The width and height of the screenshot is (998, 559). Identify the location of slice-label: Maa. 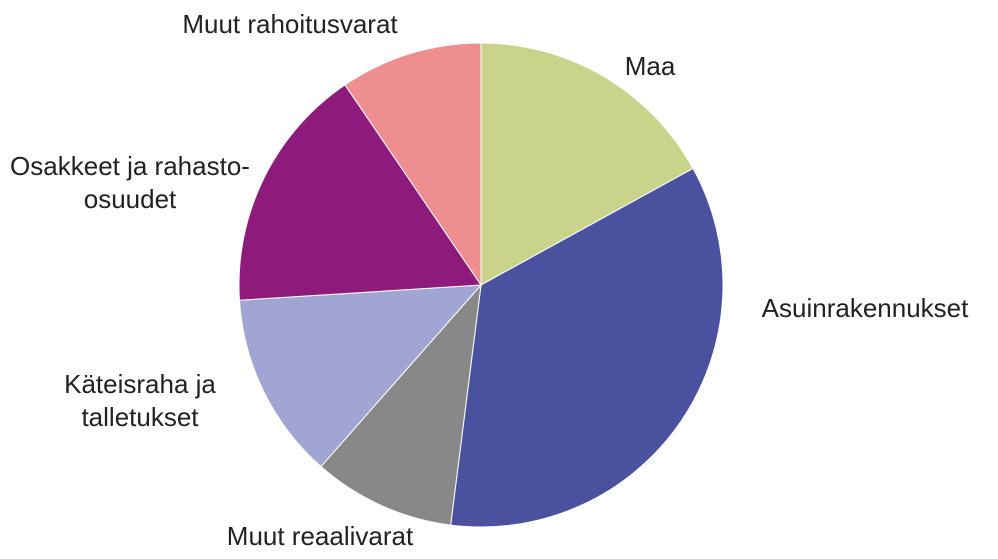
(650, 66).